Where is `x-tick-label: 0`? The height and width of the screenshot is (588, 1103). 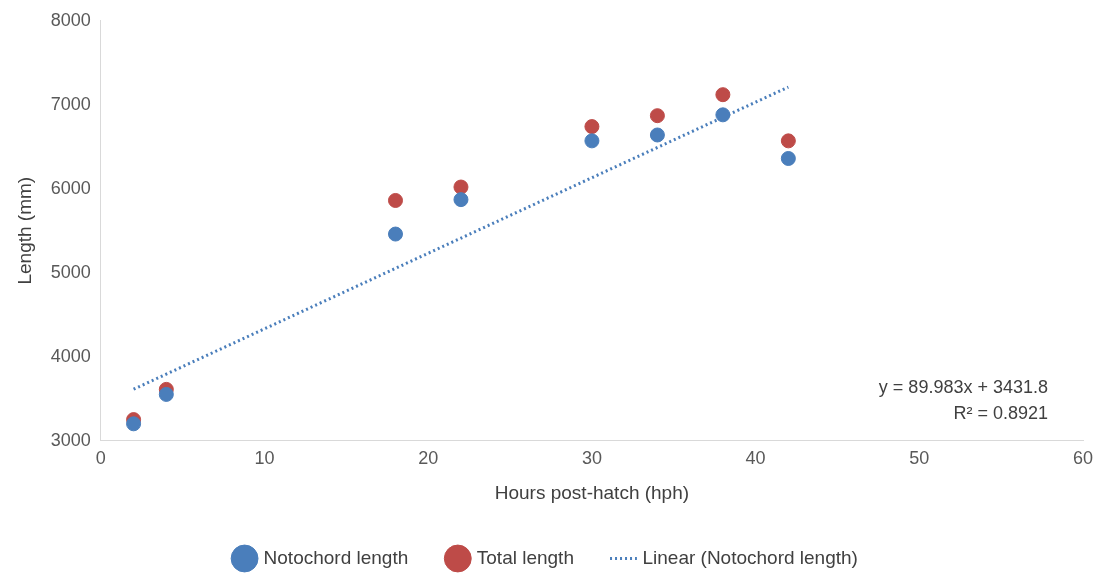 x-tick-label: 0 is located at coordinates (100, 458).